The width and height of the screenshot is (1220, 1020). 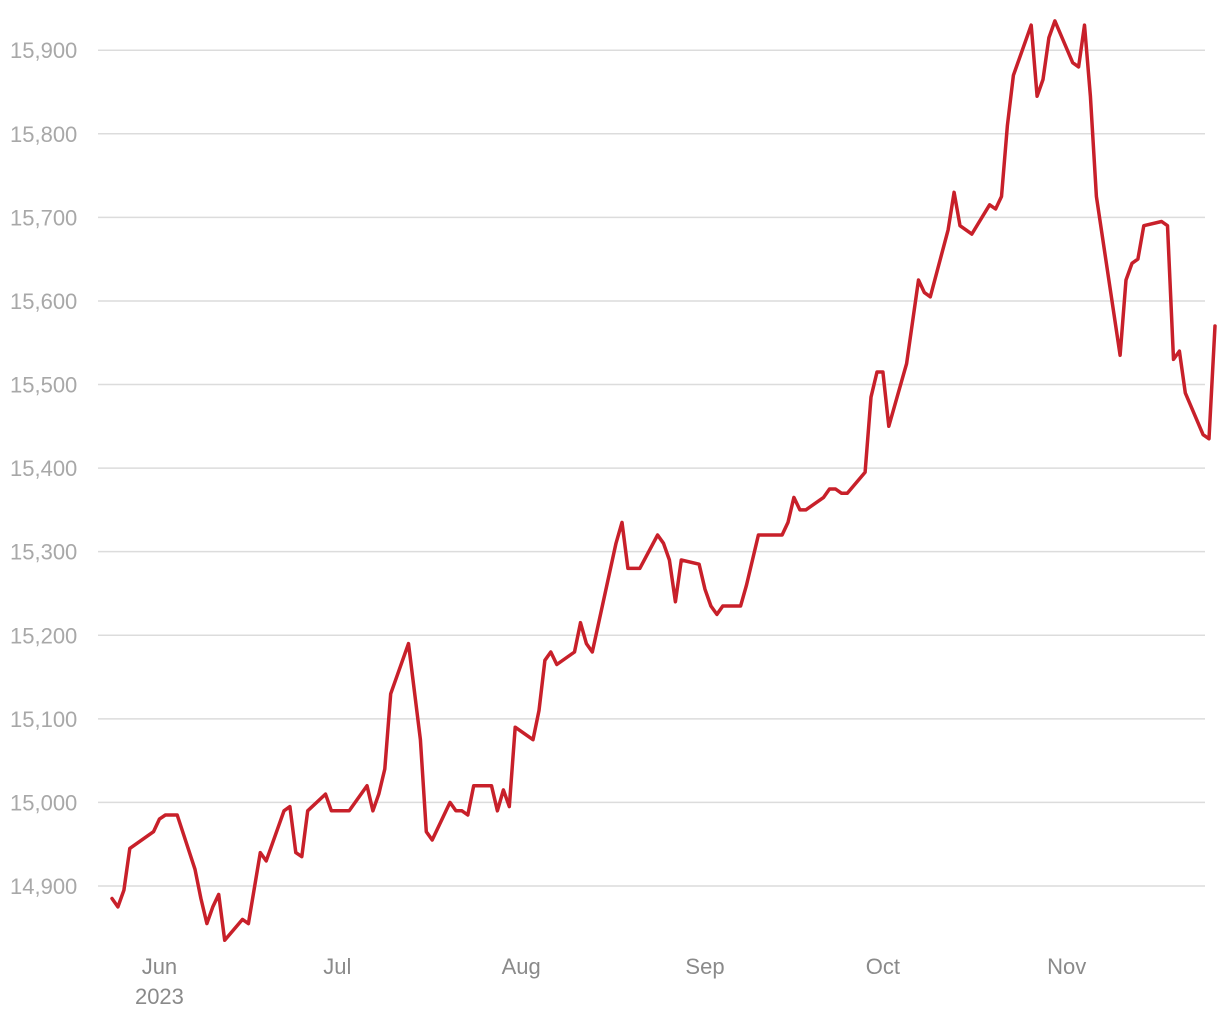 What do you see at coordinates (43, 385) in the screenshot?
I see `y-tick-label: 15,500` at bounding box center [43, 385].